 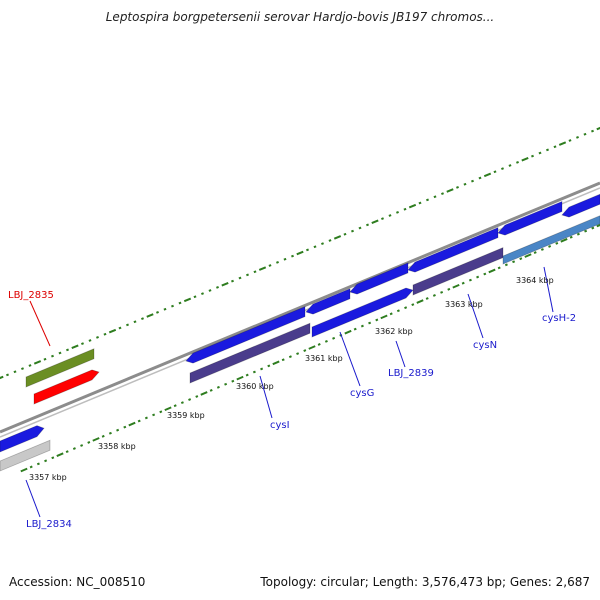 I want to click on gene-label-cysi: cysI, so click(x=280, y=425).